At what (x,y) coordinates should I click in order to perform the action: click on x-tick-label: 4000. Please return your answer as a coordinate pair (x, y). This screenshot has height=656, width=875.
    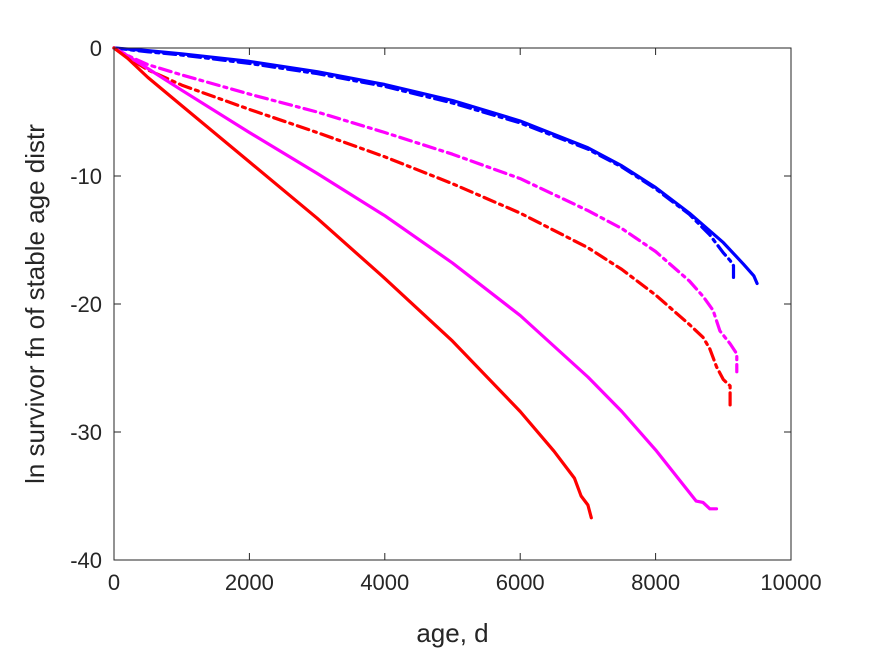
    Looking at the image, I should click on (384, 582).